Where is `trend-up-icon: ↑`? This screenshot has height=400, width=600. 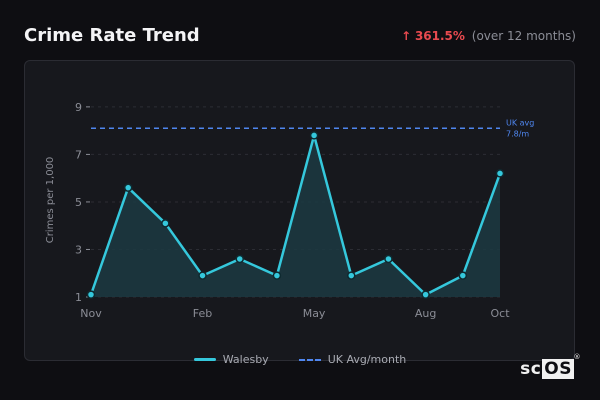
trend-up-icon: ↑ is located at coordinates (406, 36).